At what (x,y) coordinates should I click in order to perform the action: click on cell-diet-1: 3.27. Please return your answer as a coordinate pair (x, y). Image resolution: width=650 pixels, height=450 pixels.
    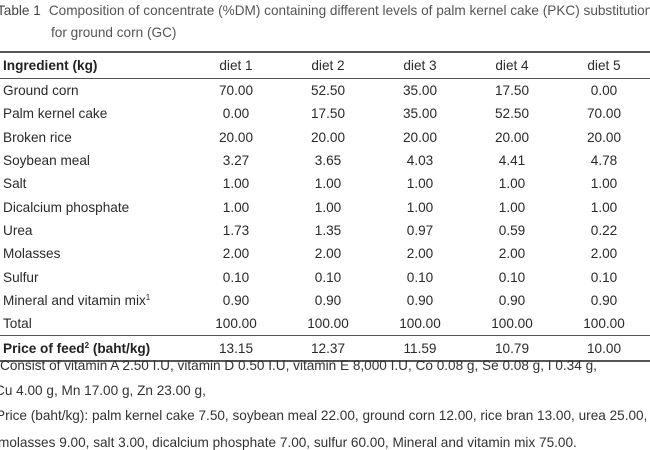
    Looking at the image, I should click on (236, 161).